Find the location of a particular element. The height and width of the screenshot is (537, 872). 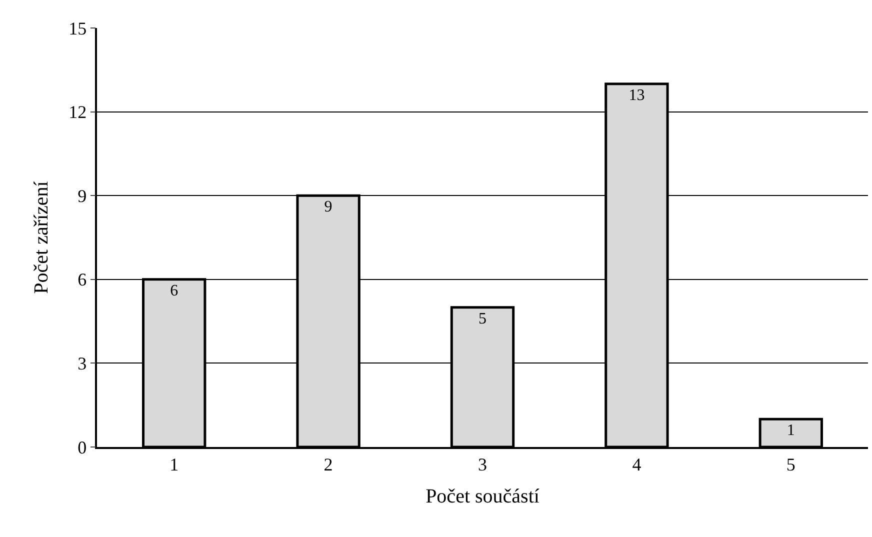

x-tick-label: 2 is located at coordinates (328, 464).